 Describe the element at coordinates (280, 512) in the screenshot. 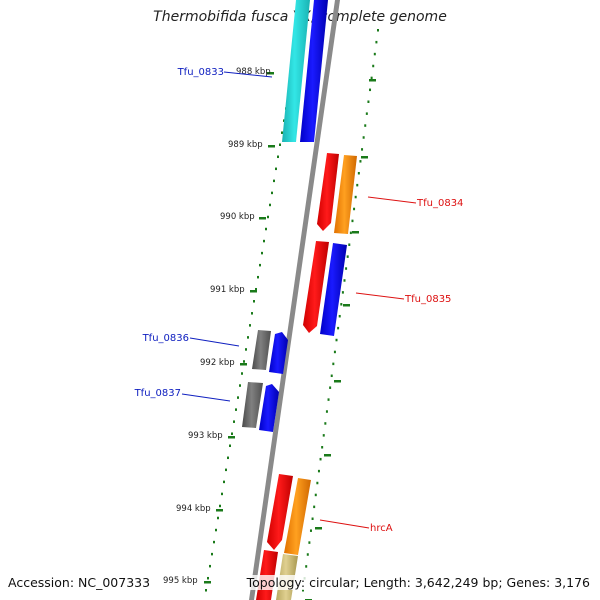

I see `gene-block-red-hrca` at that location.